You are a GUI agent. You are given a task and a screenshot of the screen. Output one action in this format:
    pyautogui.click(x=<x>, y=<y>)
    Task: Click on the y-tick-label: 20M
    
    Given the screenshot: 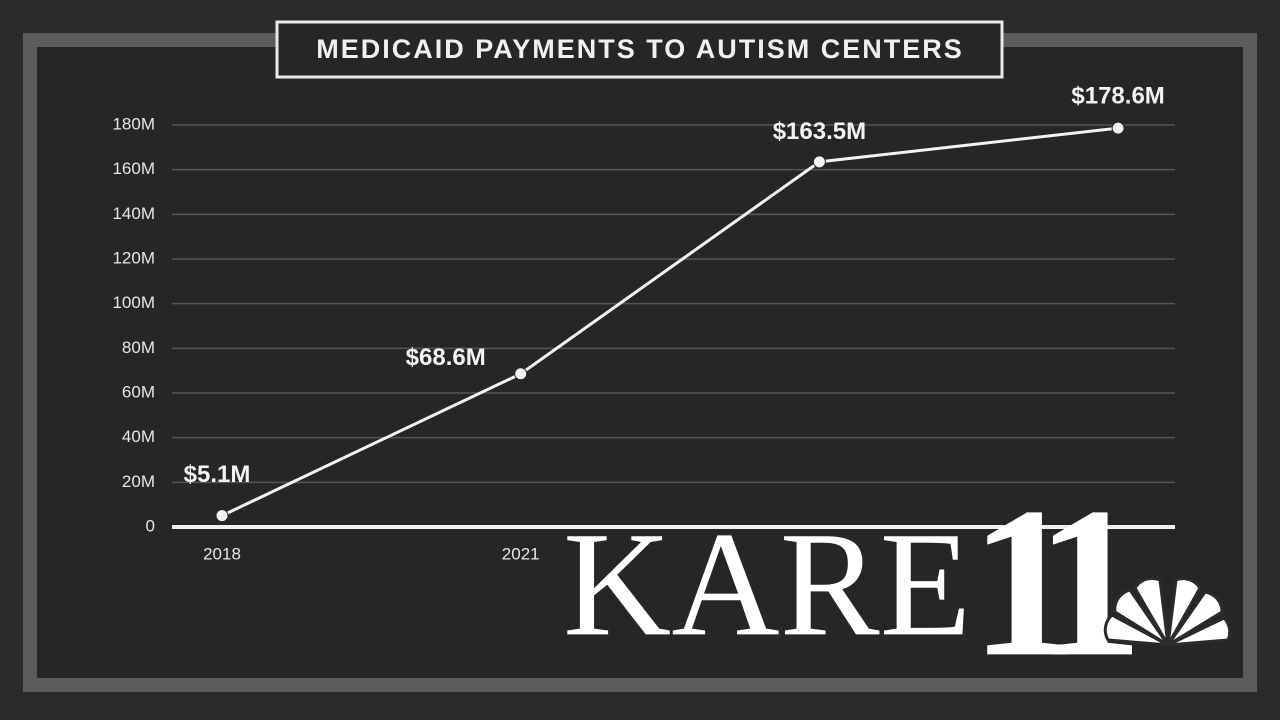 What is the action you would take?
    pyautogui.click(x=138, y=481)
    